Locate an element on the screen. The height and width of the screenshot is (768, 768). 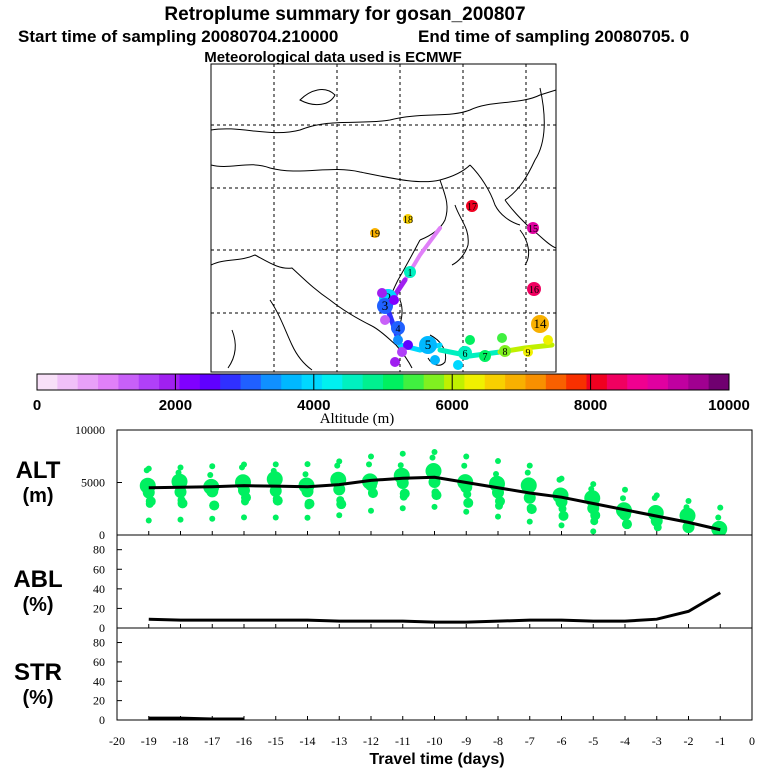
x-tick-label: -19 is located at coordinates (149, 741).